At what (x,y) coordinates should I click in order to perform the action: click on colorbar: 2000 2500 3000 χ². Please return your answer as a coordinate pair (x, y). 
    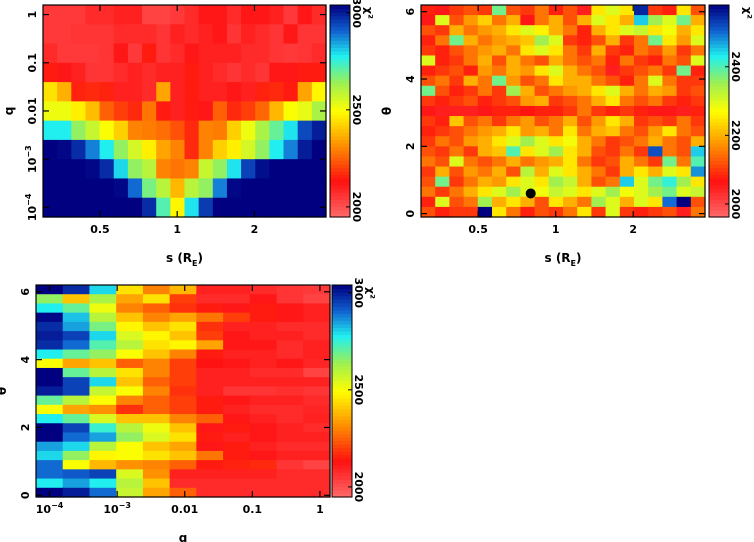
    Looking at the image, I should click on (352, 111).